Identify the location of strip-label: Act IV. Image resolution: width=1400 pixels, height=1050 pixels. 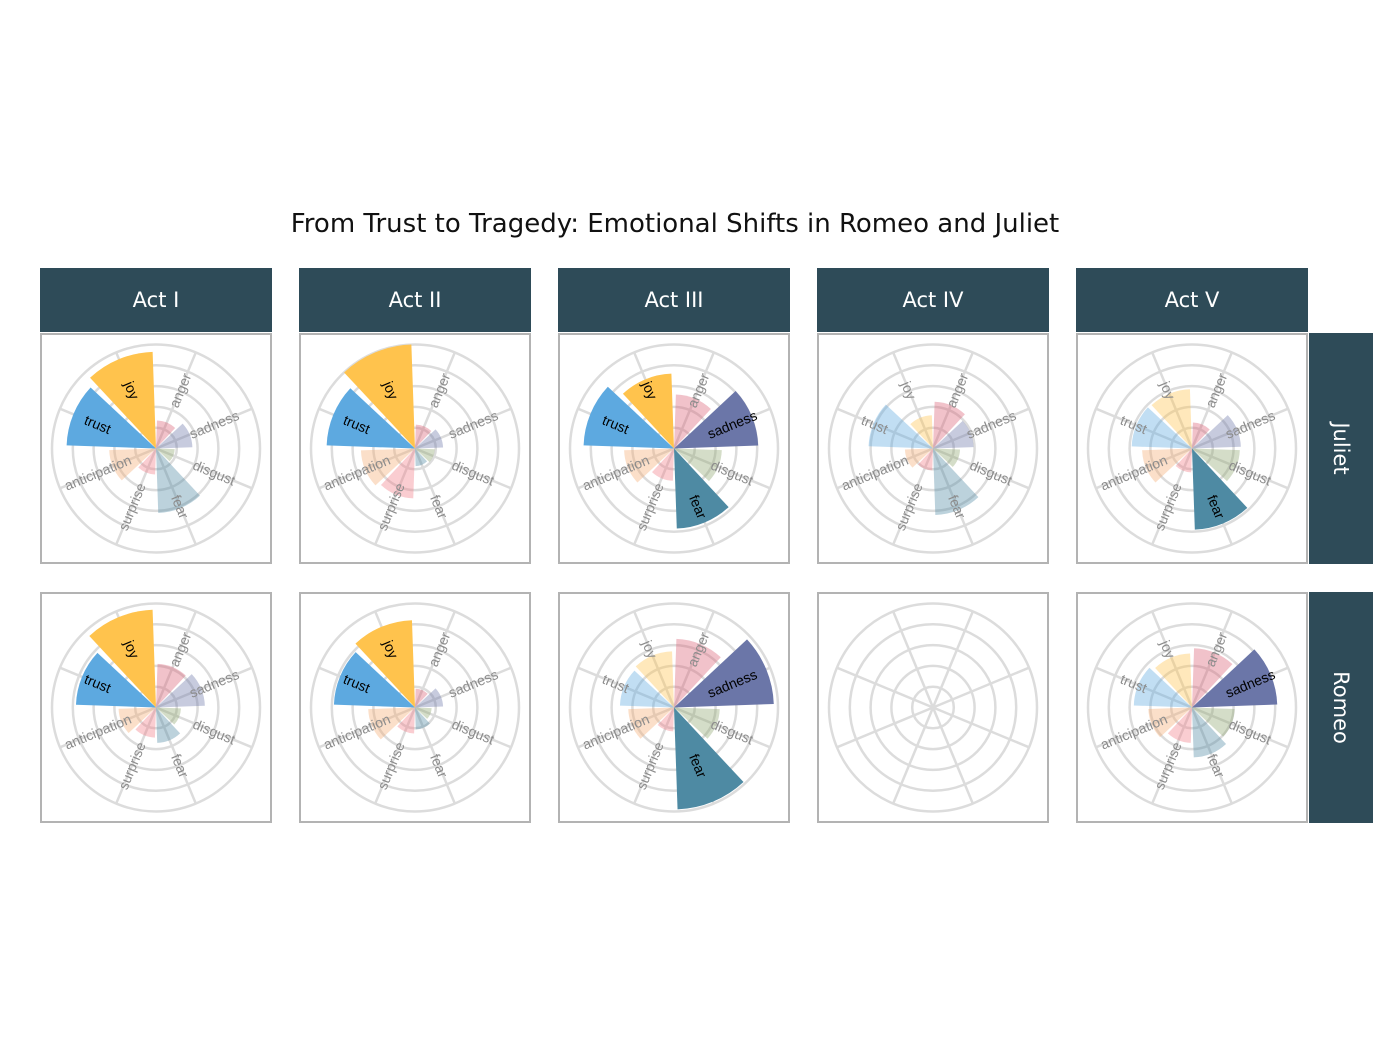
(933, 300).